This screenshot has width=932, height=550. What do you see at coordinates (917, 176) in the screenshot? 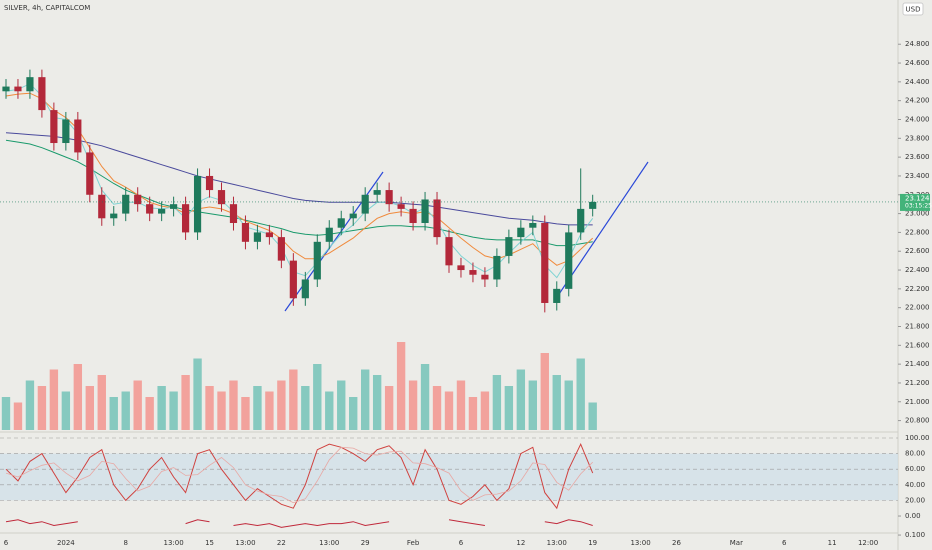
I see `y-tick-label: 23.400` at bounding box center [917, 176].